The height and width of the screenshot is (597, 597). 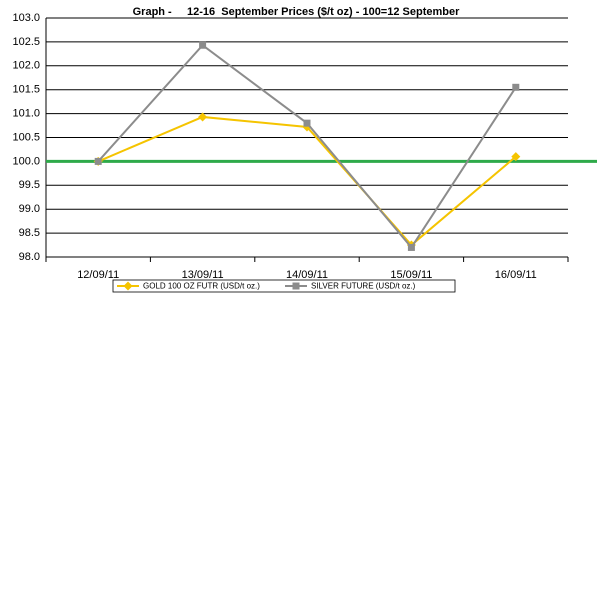 I want to click on y-tick-label: 99.5, so click(x=29, y=185).